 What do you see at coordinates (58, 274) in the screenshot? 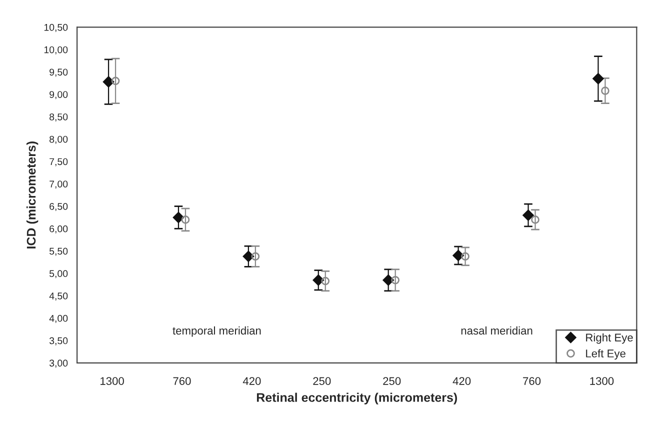
I see `y-tick-label: 5,00` at bounding box center [58, 274].